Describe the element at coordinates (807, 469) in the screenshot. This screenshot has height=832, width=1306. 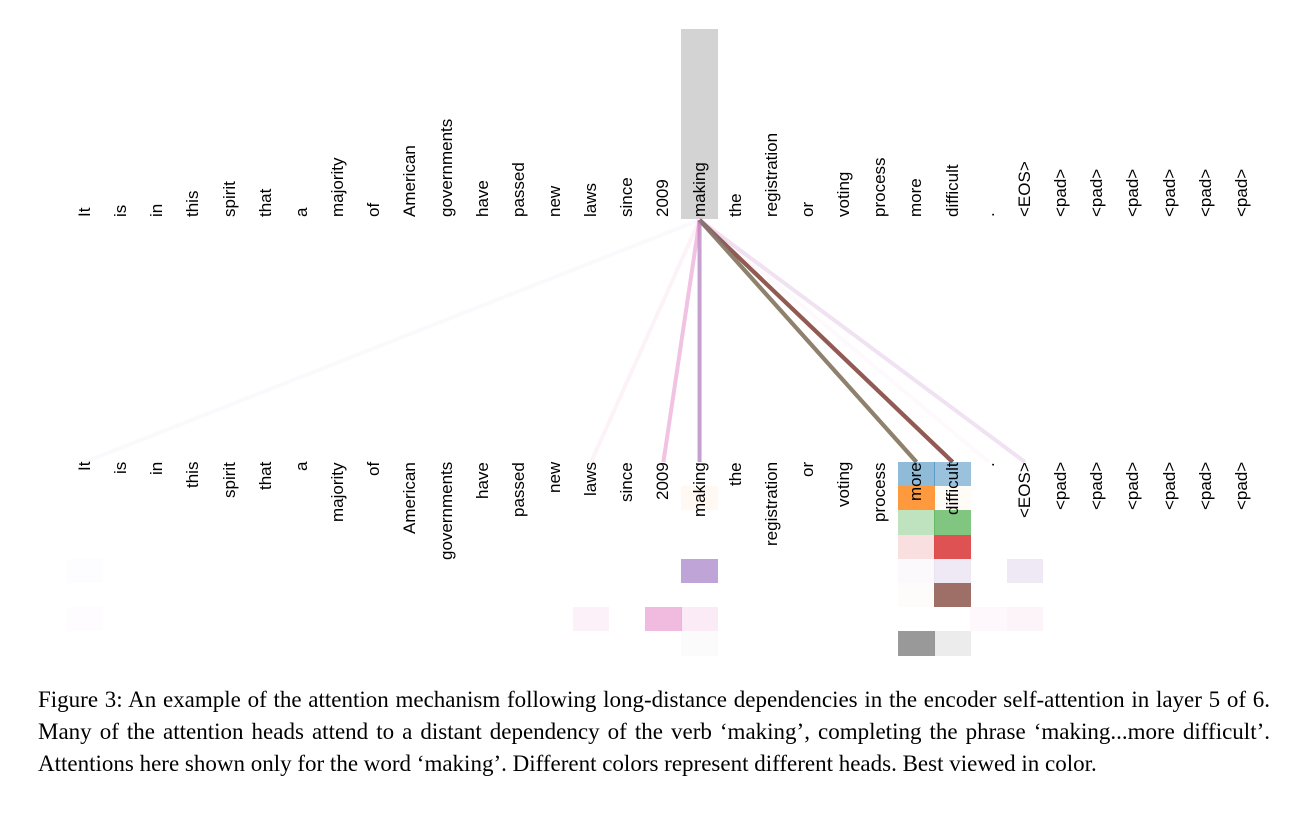
I see `key-token: or` at that location.